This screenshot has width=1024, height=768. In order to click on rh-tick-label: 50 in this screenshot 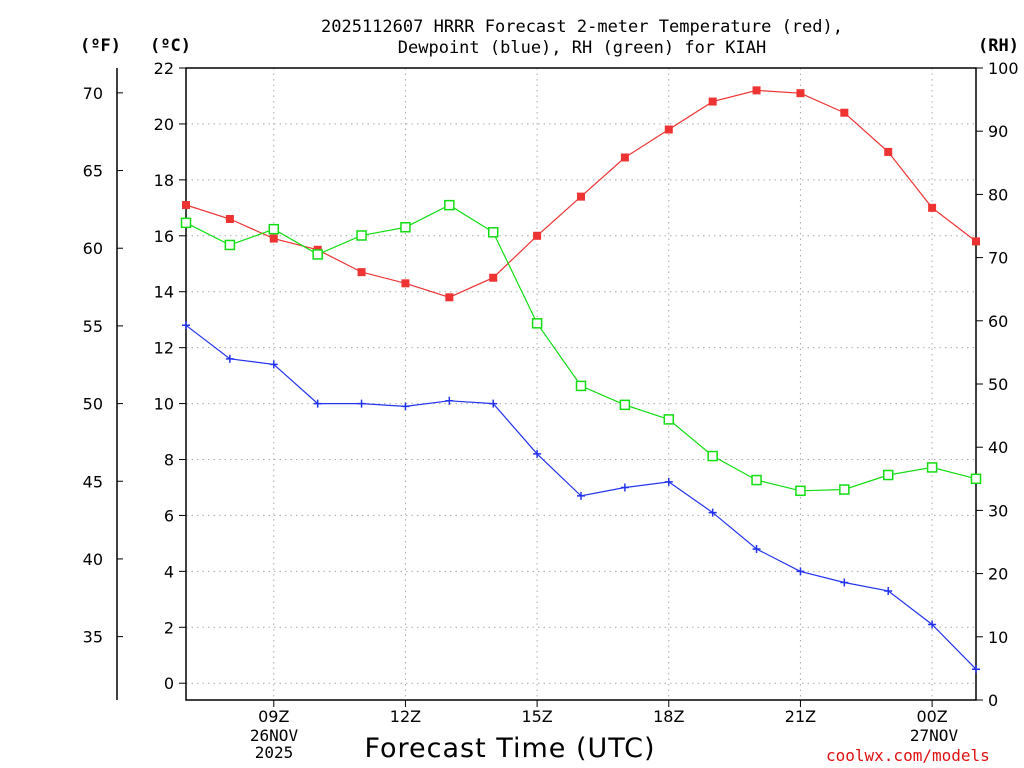, I will do `click(998, 384)`.